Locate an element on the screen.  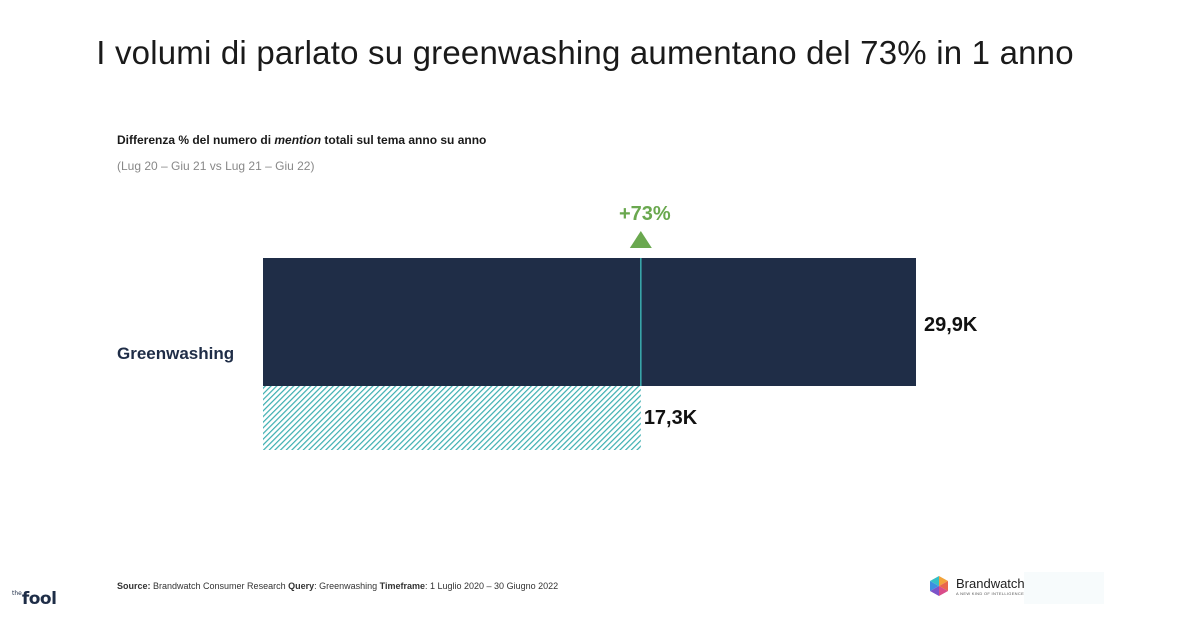
bar-previous-year is located at coordinates (452, 418).